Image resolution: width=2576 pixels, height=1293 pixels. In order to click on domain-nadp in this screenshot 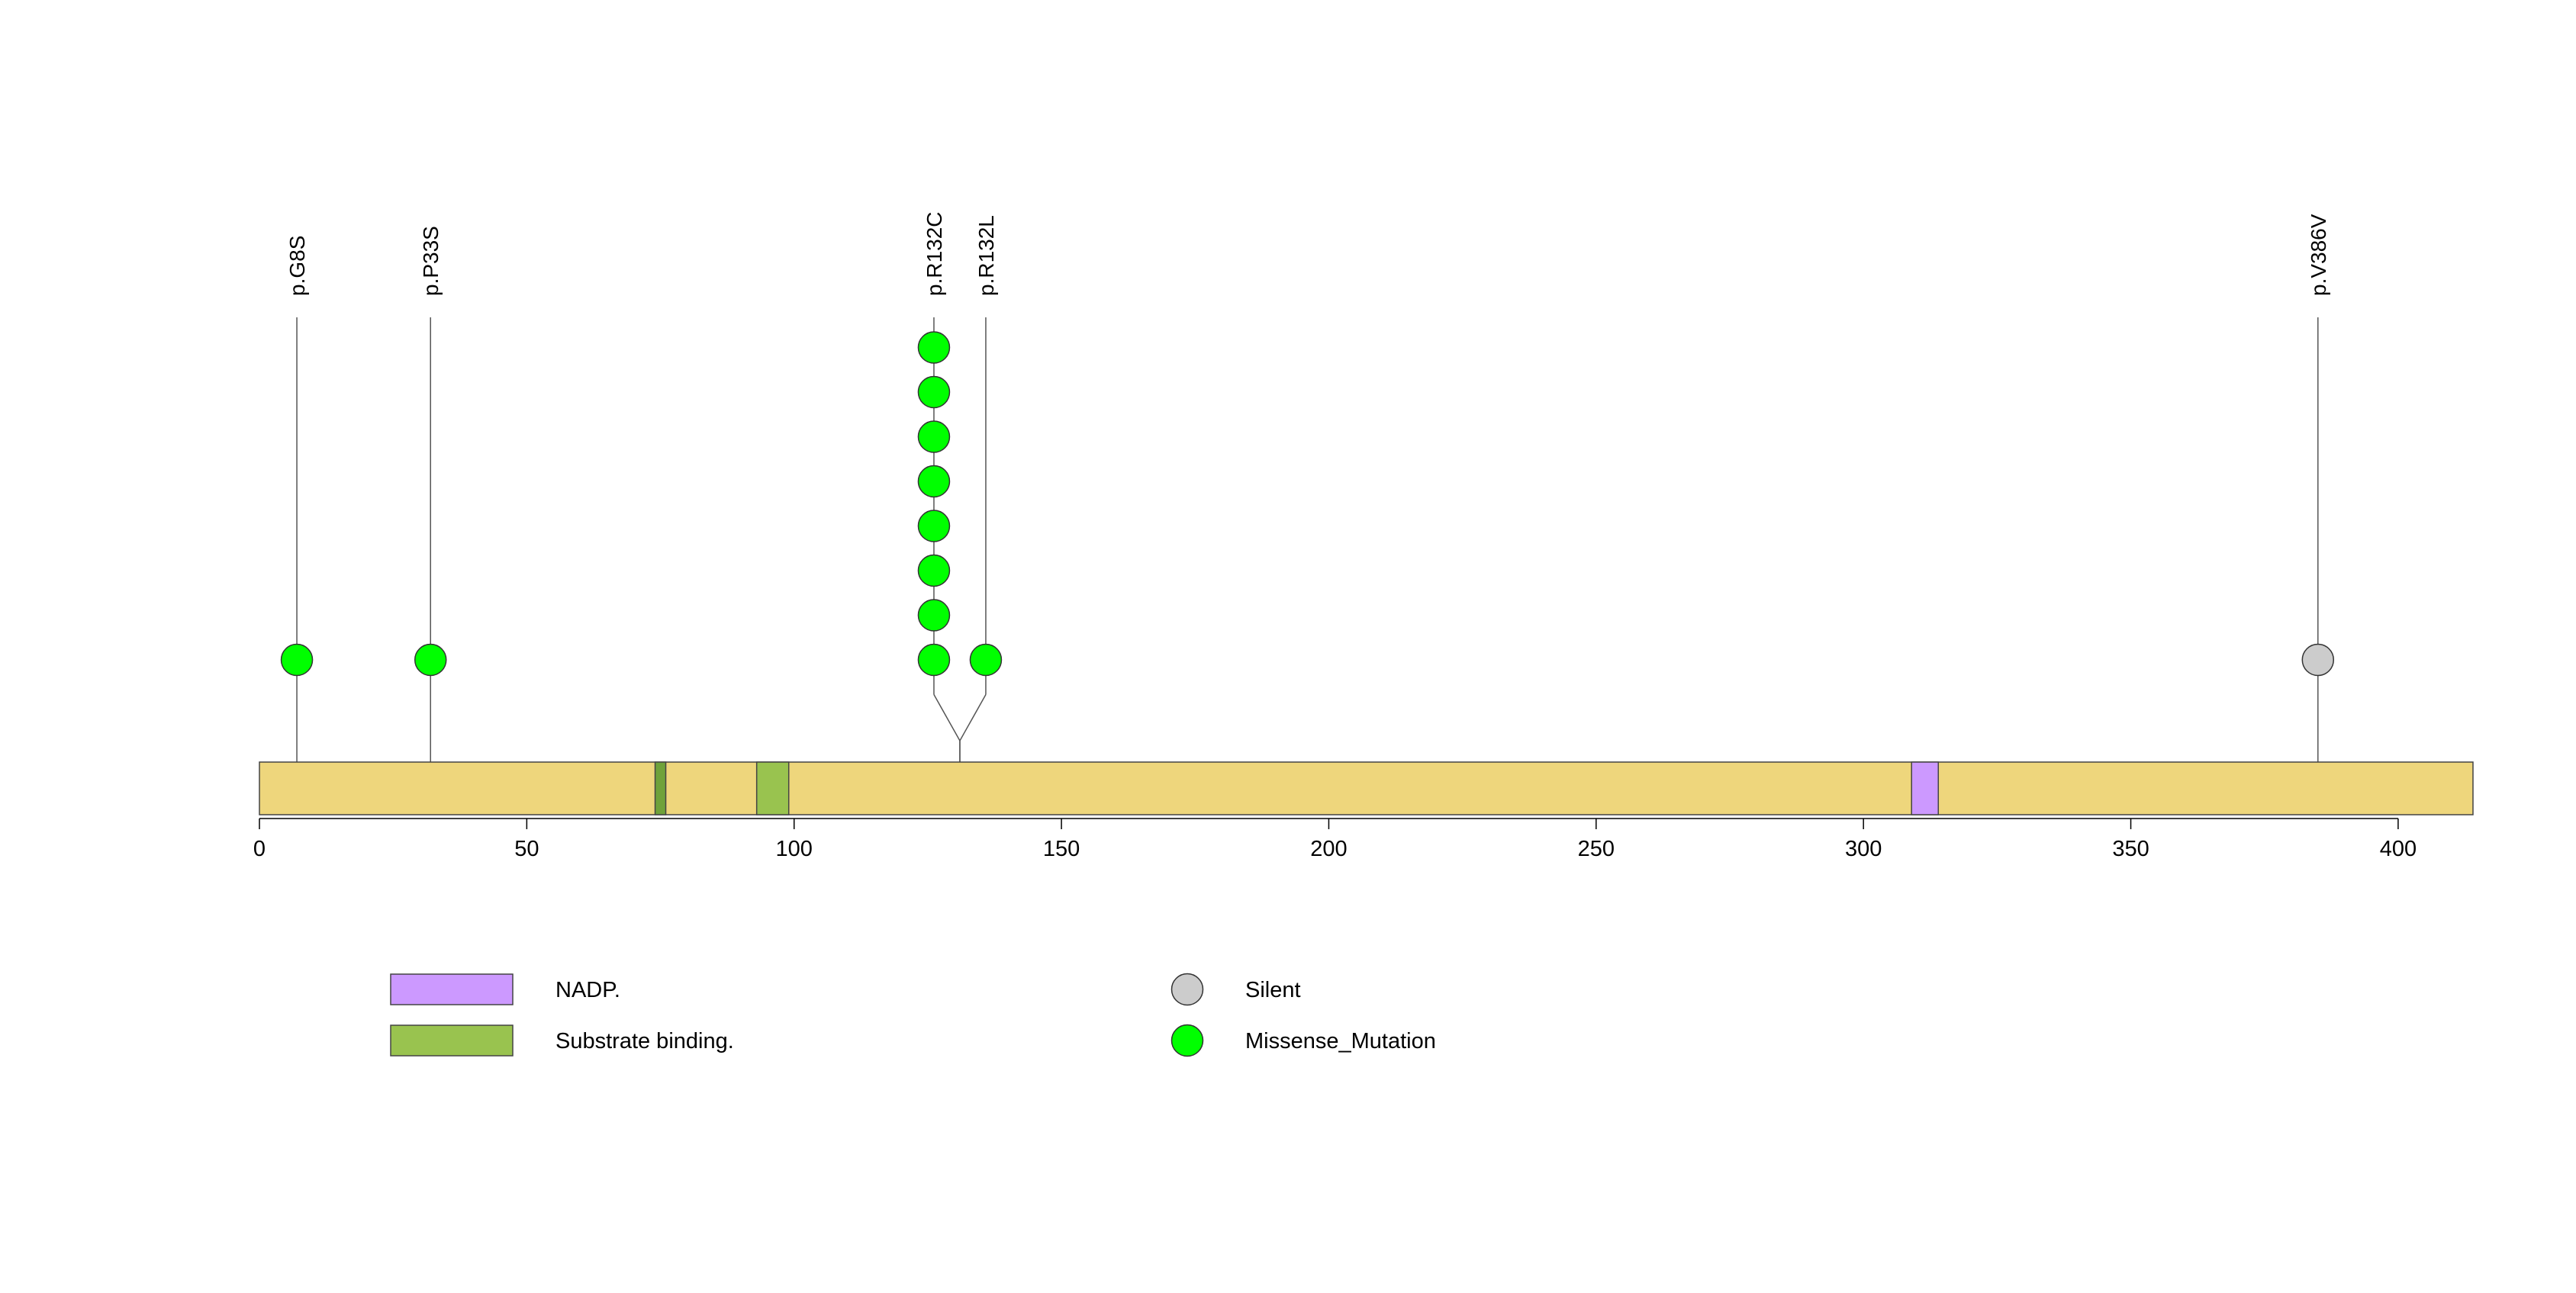, I will do `click(1925, 788)`.